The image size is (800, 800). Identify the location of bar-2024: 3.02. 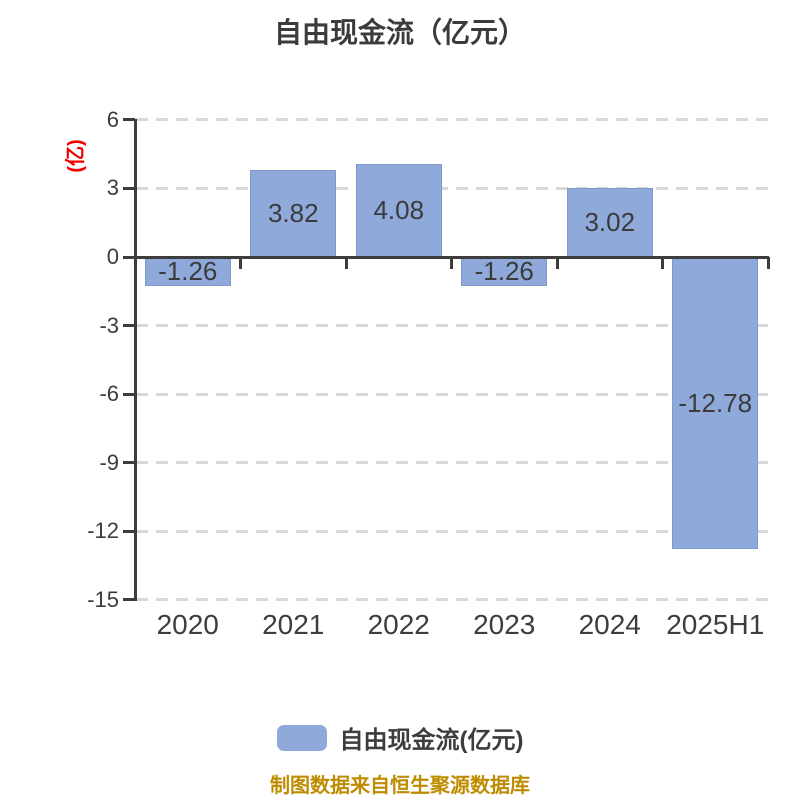
(609, 222).